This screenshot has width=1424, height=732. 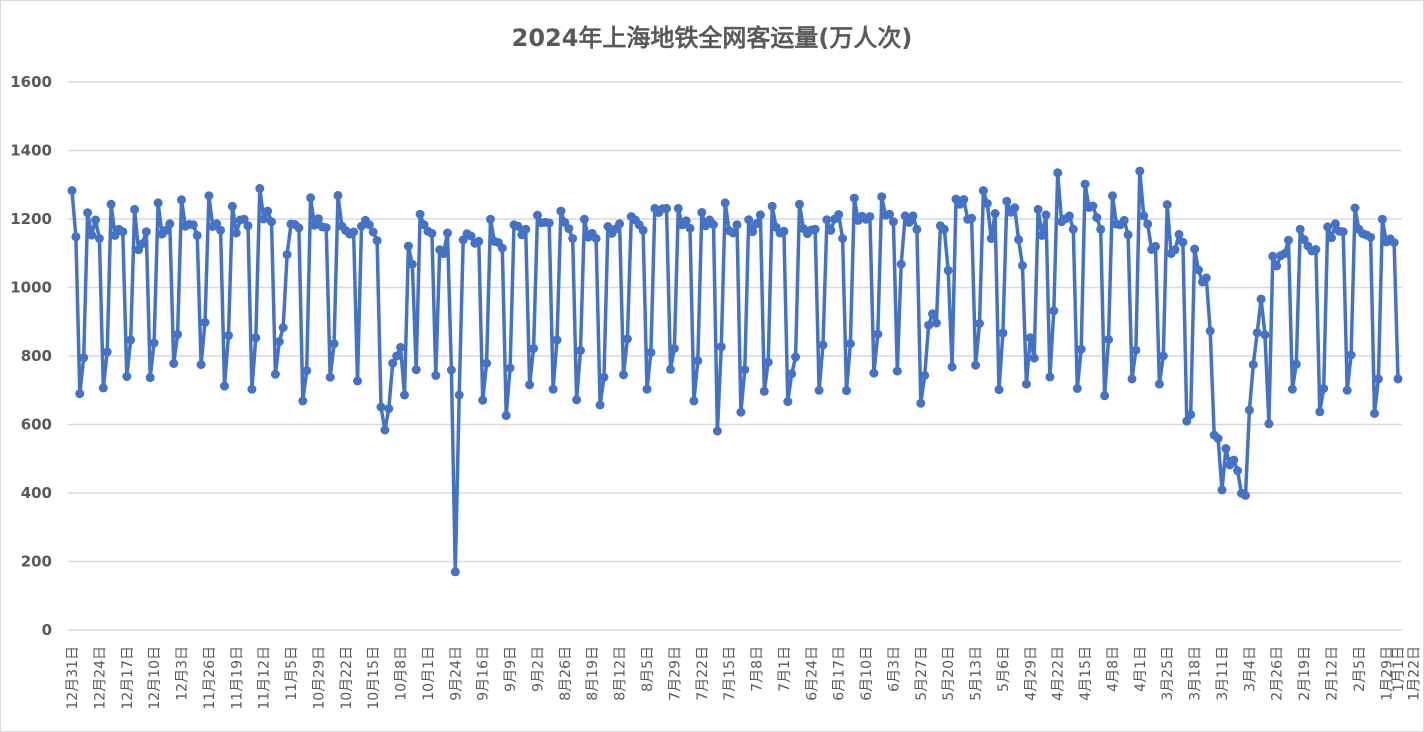 What do you see at coordinates (36, 425) in the screenshot?
I see `y-tick-label: 600` at bounding box center [36, 425].